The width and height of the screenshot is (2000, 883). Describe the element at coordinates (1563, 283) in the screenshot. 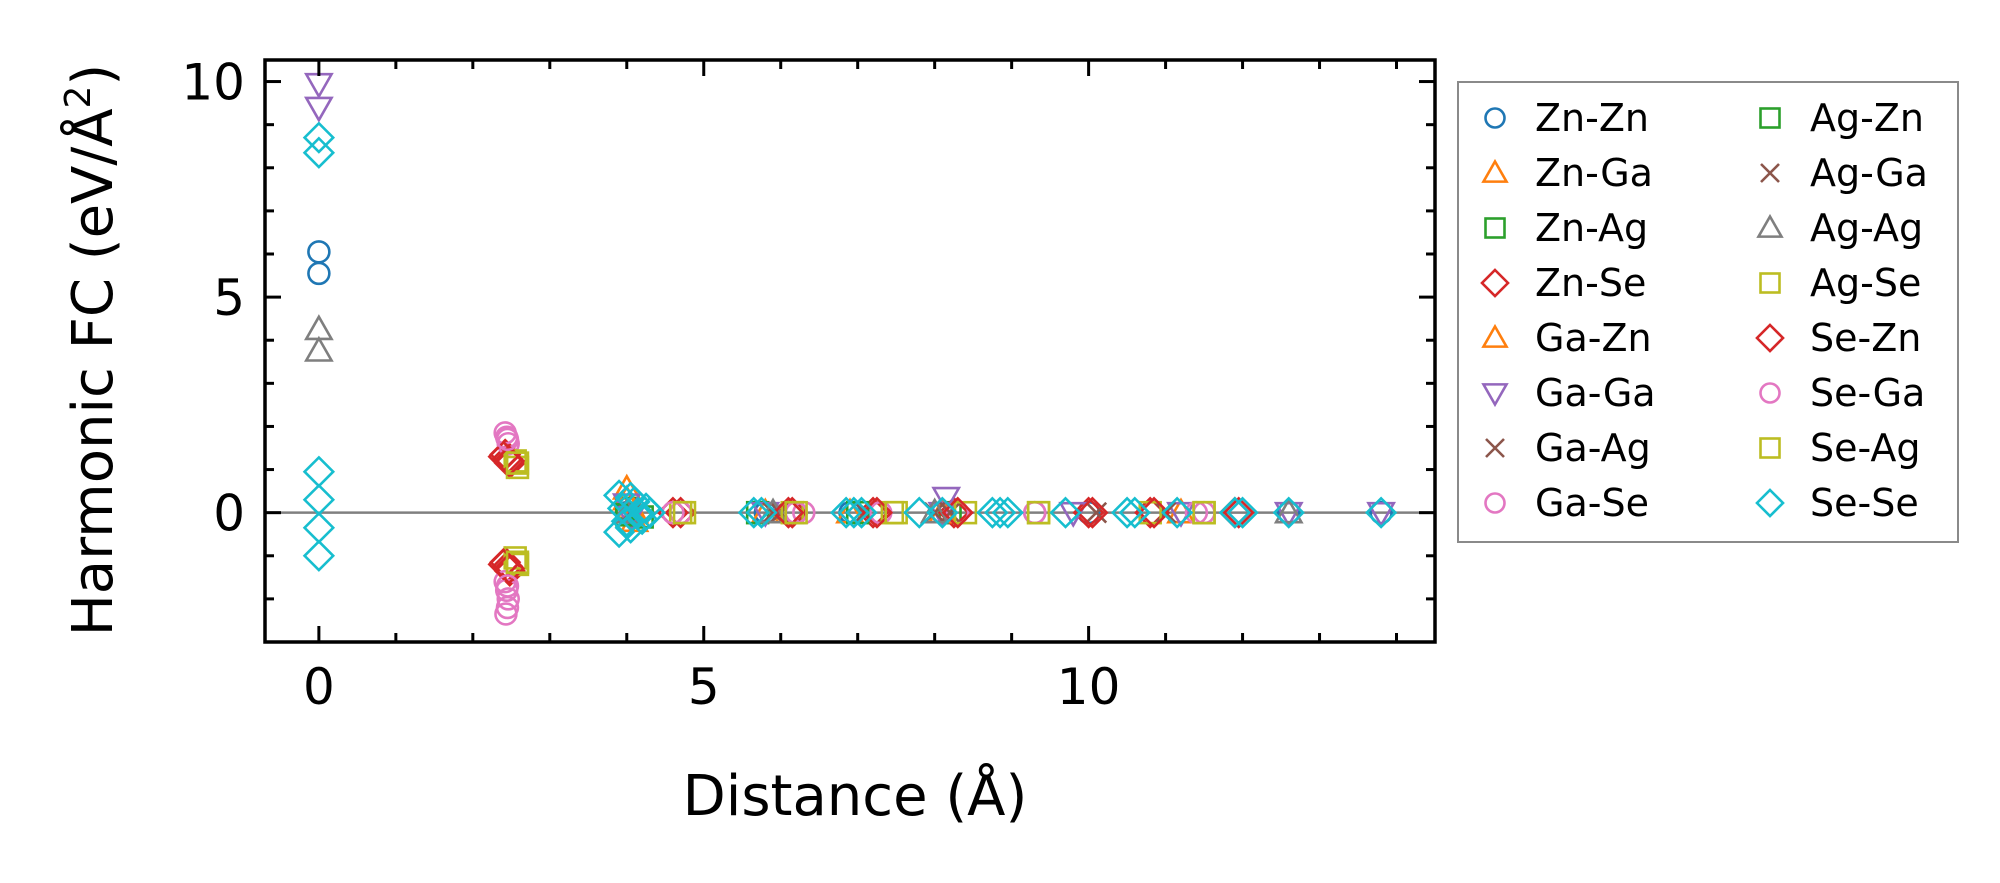

I see `legend-item: Zn-Se` at that location.